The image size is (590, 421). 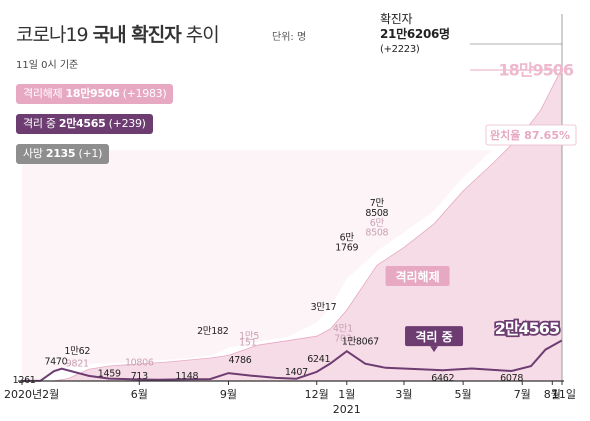 I want to click on data-label: 4786, so click(x=239, y=360).